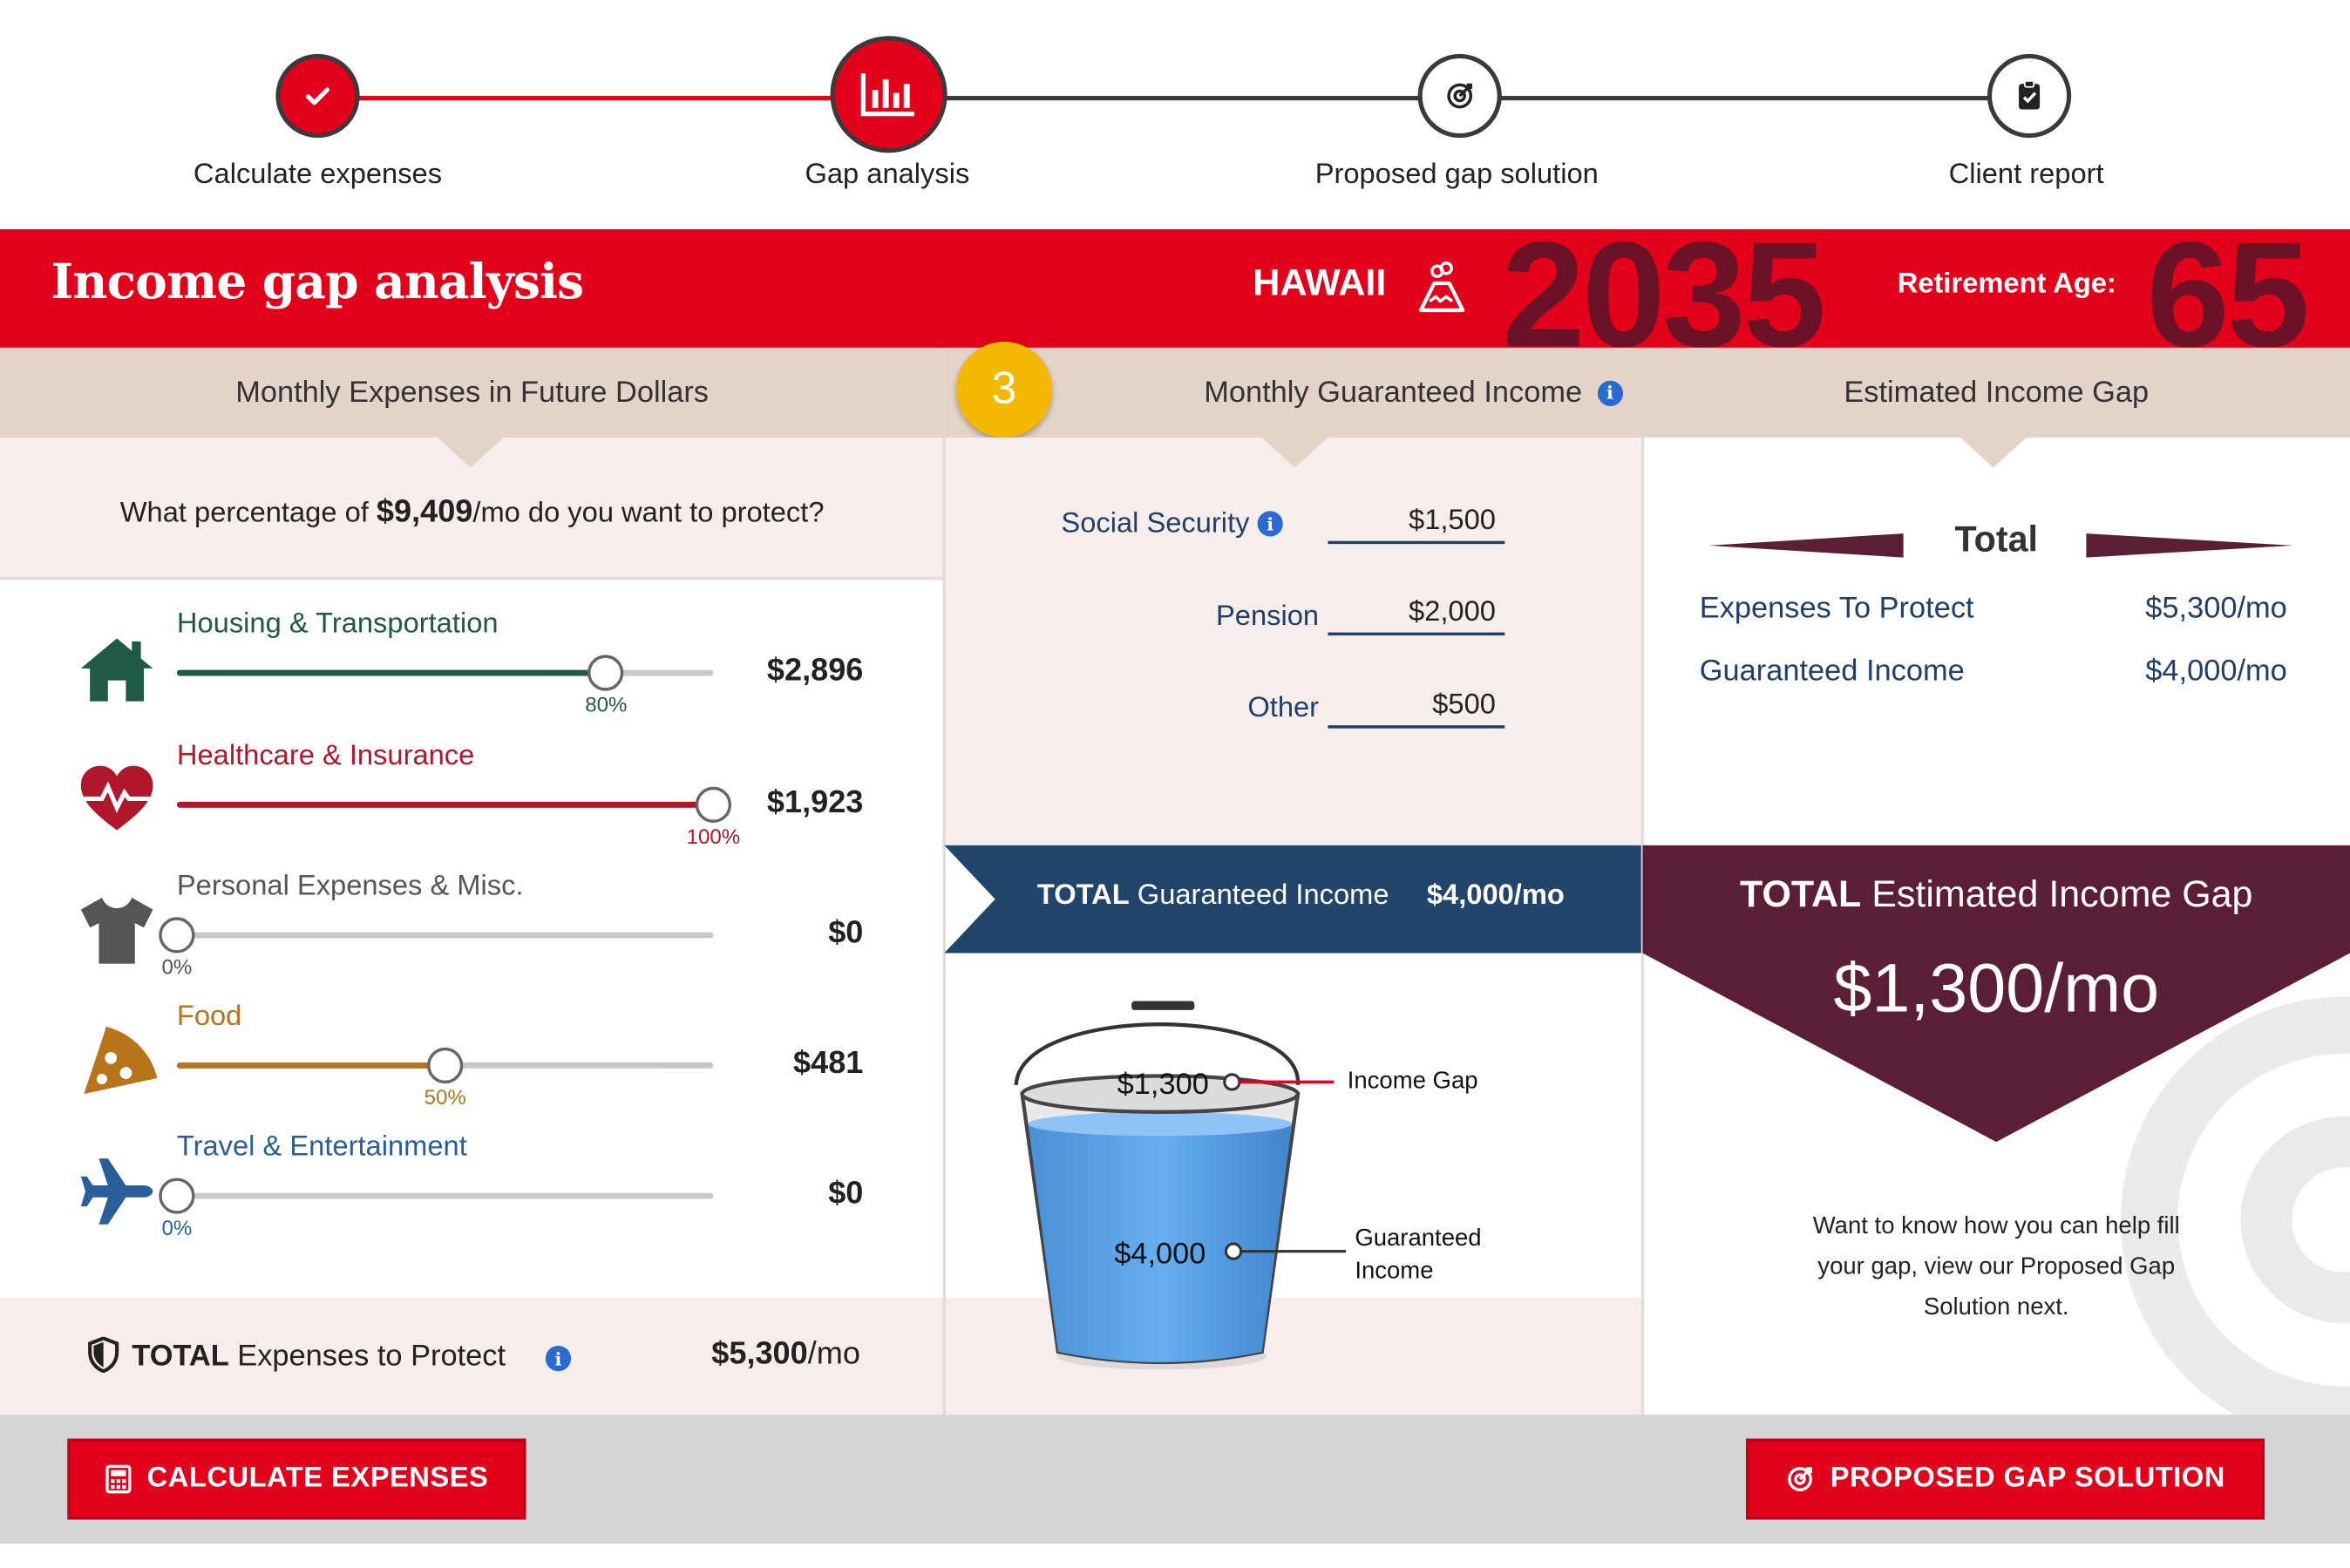  I want to click on step-proposed-gap-solution, so click(1459, 96).